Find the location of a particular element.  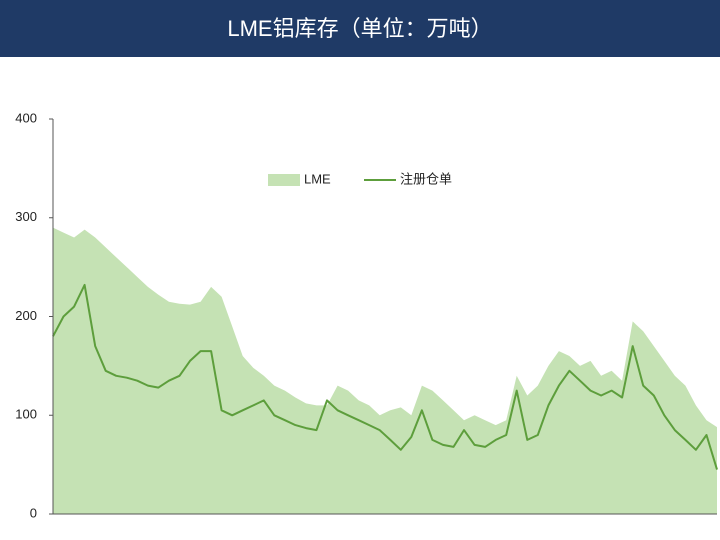

y-tick-label: 300 is located at coordinates (26, 216).